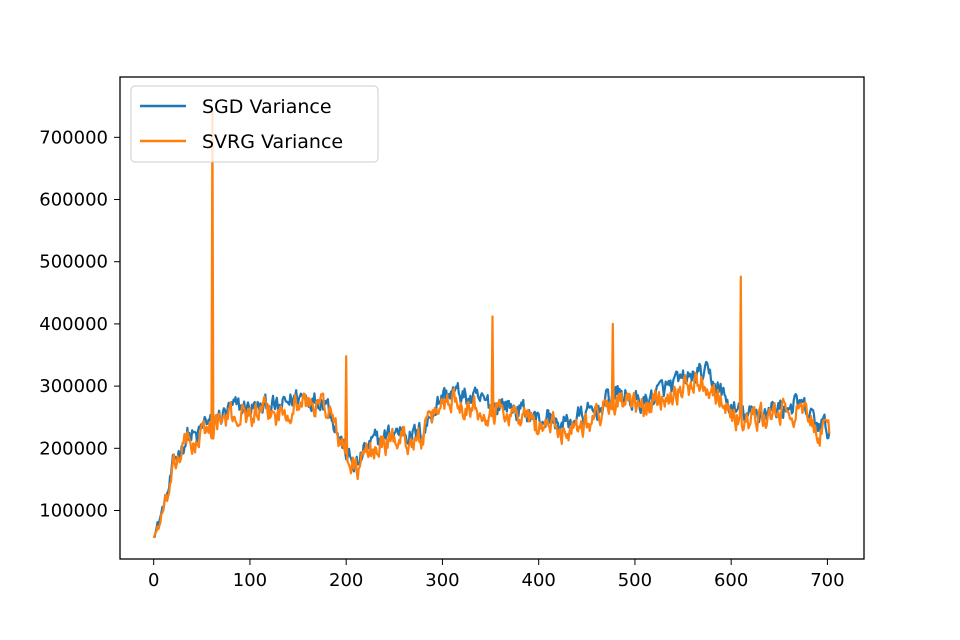 The image size is (960, 640). I want to click on y-tick-label: 400000, so click(73, 324).